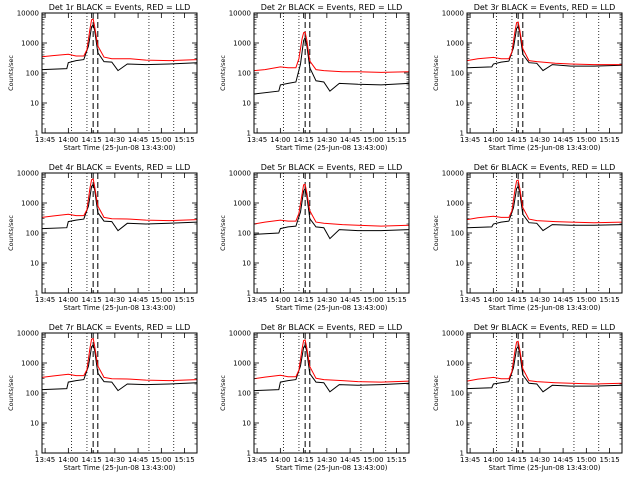 This screenshot has height=480, width=640. Describe the element at coordinates (545, 327) in the screenshot. I see `chart-title: Det 9r BLACK = Events, RED = LLD` at that location.